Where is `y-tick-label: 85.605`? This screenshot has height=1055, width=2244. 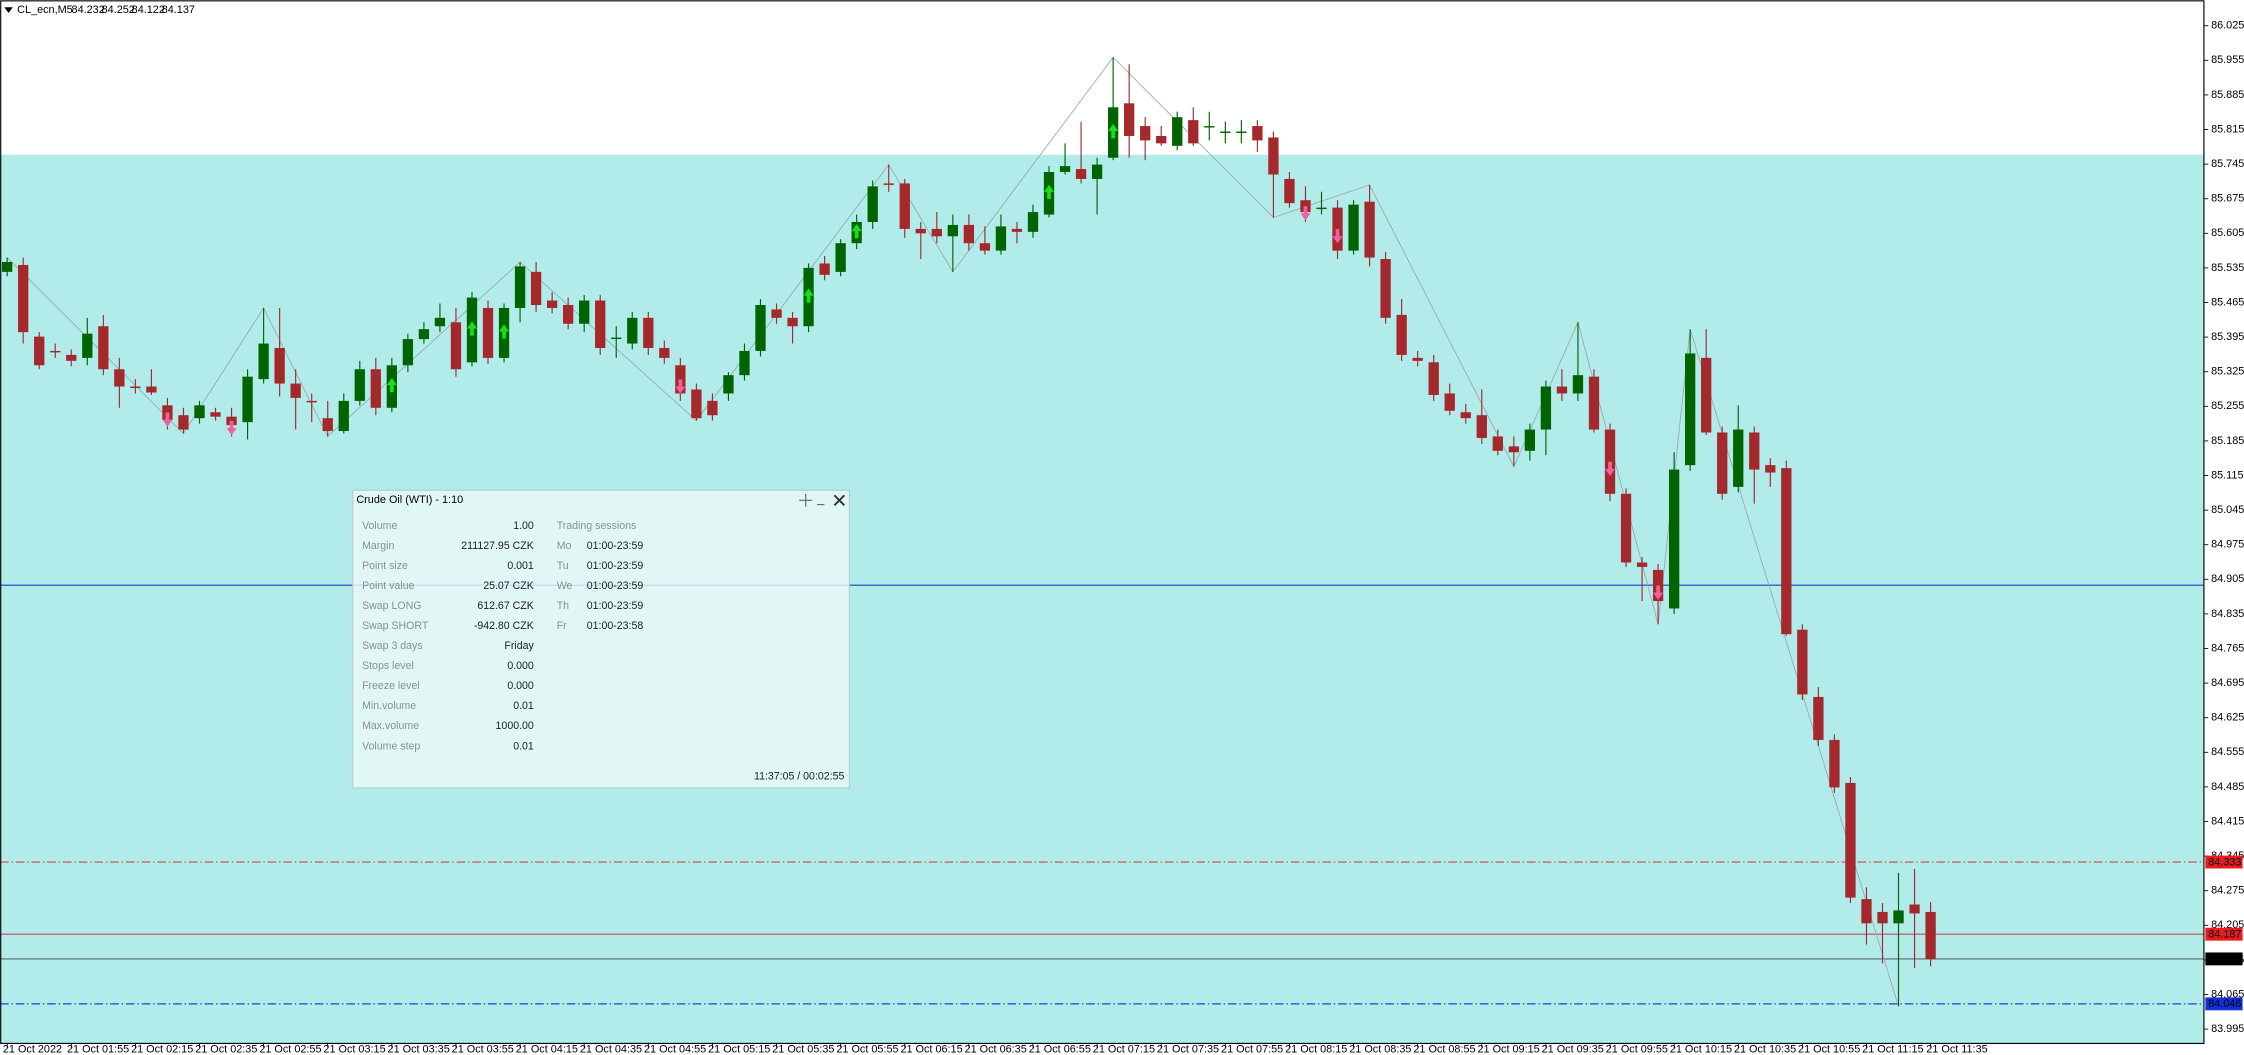 y-tick-label: 85.605 is located at coordinates (2227, 233).